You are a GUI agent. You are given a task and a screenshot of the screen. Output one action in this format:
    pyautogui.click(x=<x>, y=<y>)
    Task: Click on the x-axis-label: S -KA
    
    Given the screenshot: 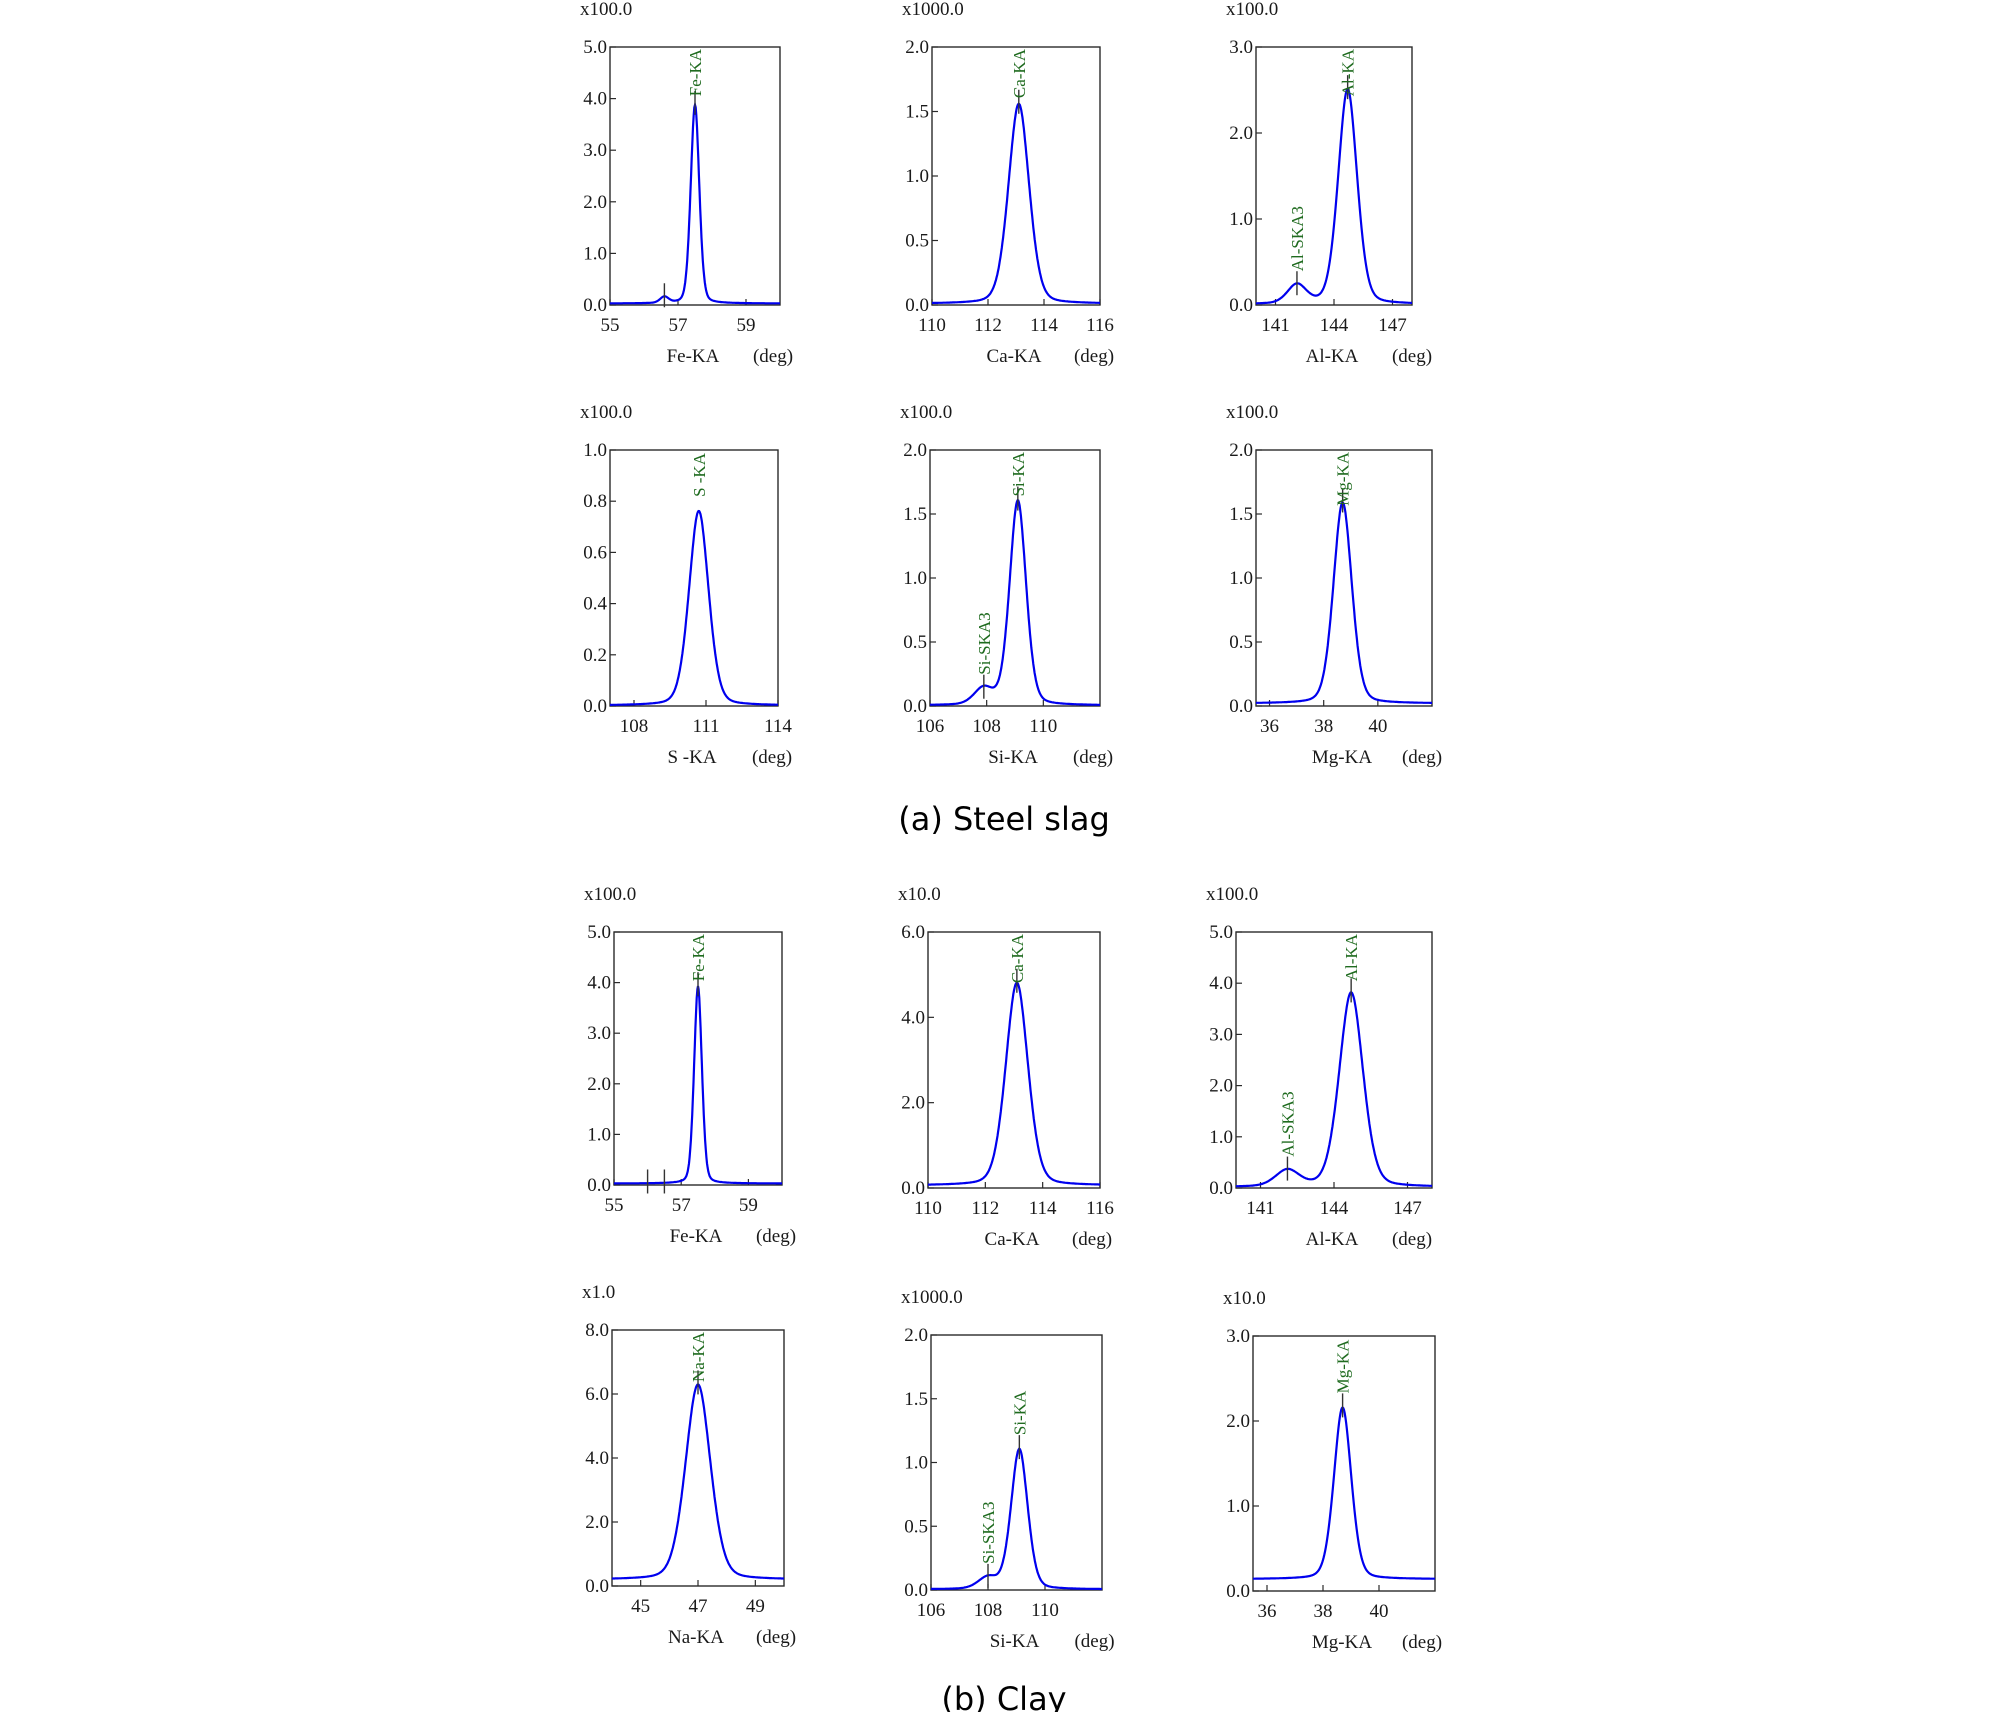 What is the action you would take?
    pyautogui.click(x=691, y=757)
    